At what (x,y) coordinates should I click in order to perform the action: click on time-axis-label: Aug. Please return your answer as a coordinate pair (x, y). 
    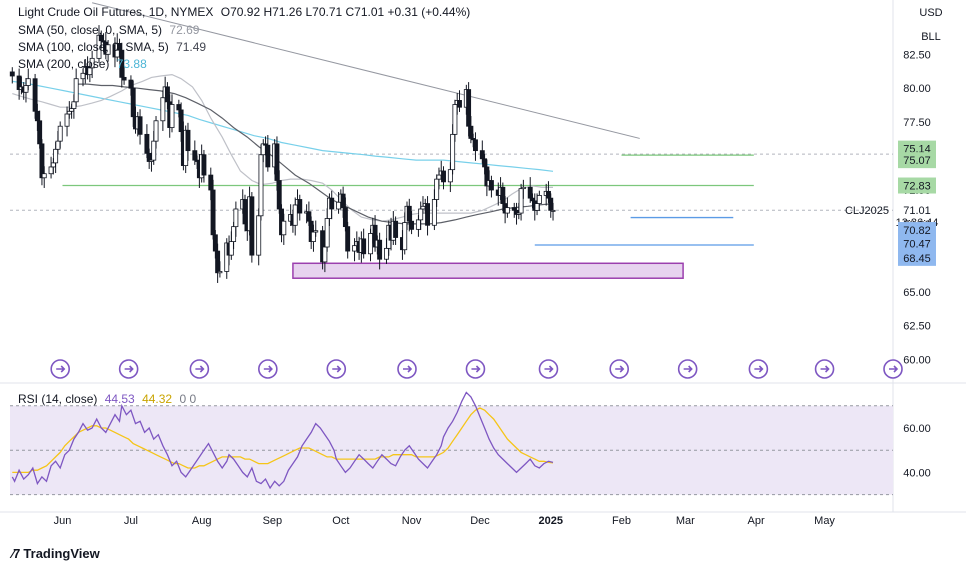
    Looking at the image, I should click on (202, 521).